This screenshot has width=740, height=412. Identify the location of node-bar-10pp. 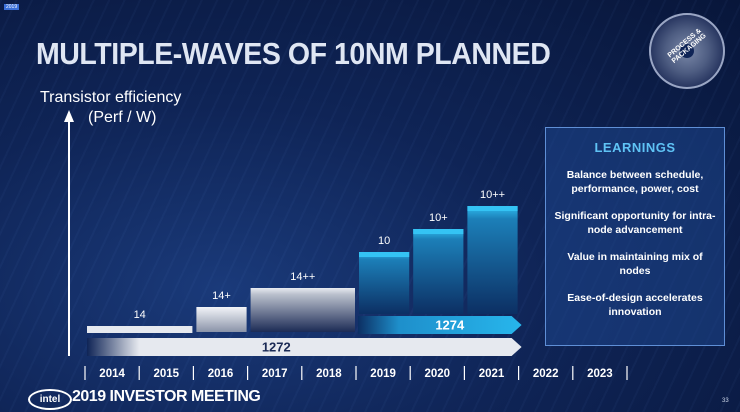
(492, 260).